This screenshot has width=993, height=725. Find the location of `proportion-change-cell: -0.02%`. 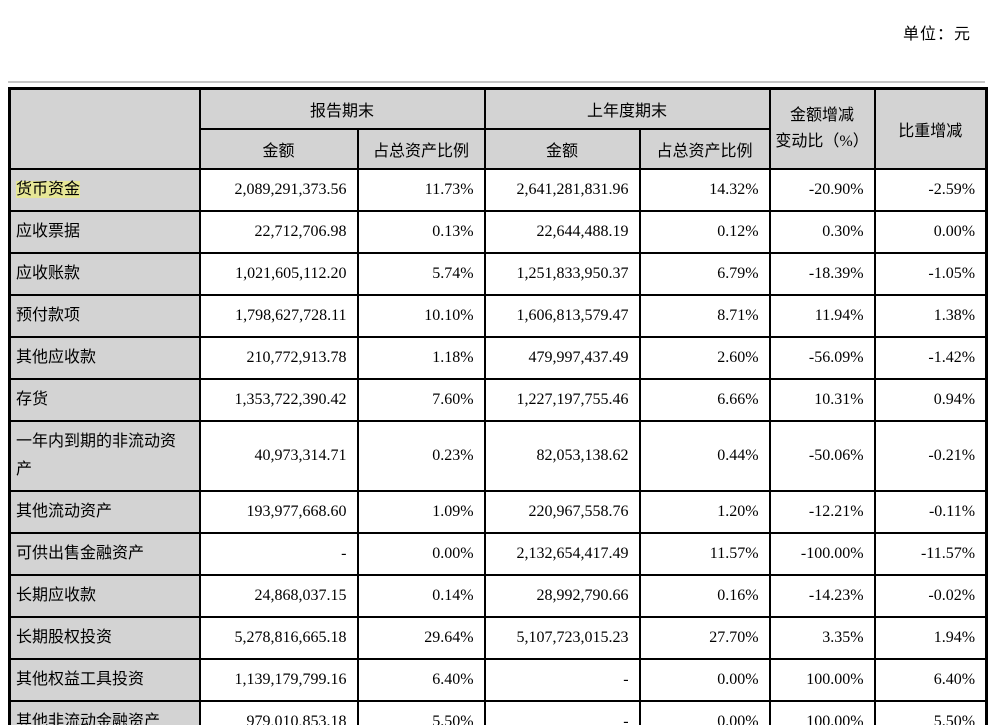

proportion-change-cell: -0.02% is located at coordinates (930, 596).